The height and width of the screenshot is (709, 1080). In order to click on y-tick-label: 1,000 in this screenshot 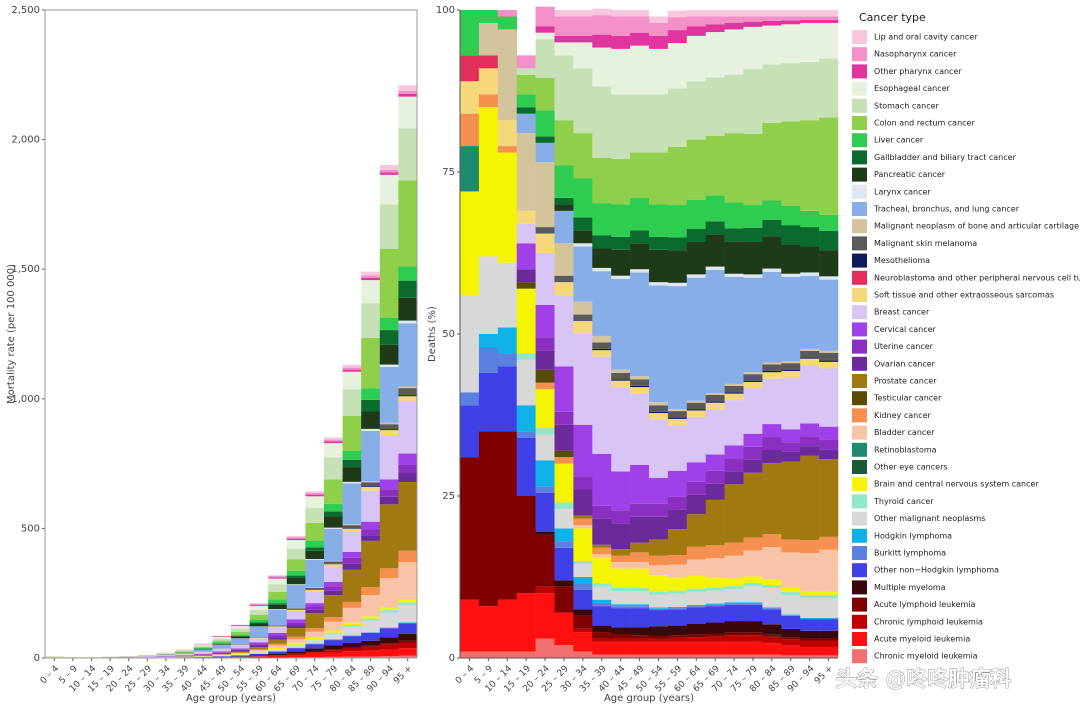, I will do `click(25, 399)`.